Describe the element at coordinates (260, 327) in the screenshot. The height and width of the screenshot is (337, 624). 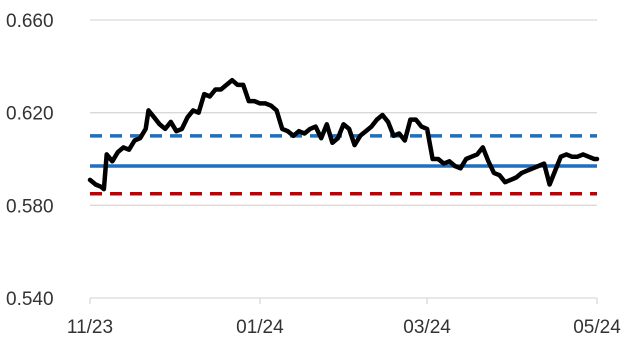
I see `x-tick-label: 01/24` at that location.